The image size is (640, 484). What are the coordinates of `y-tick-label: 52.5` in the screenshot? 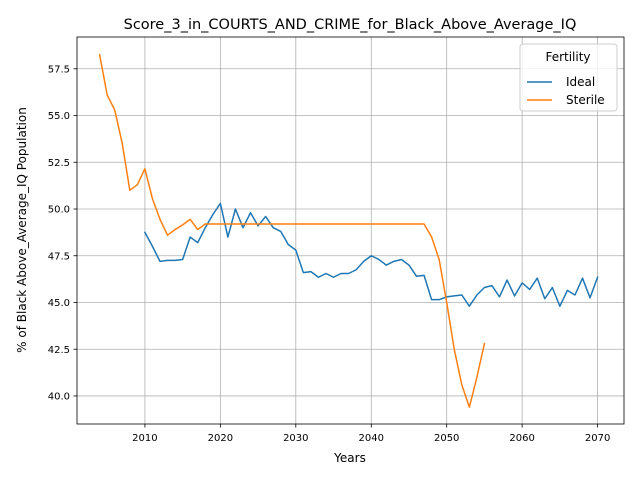 It's located at (59, 163).